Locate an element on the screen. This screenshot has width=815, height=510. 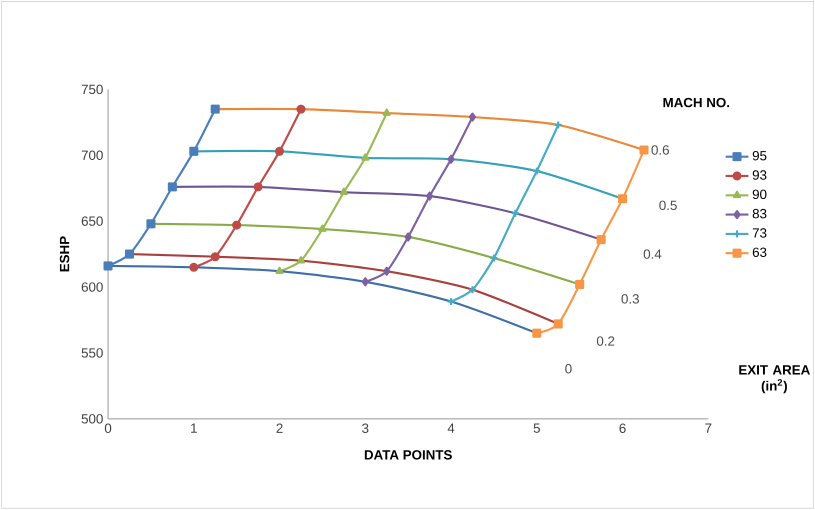
y-tick-label: 700 is located at coordinates (92, 155).